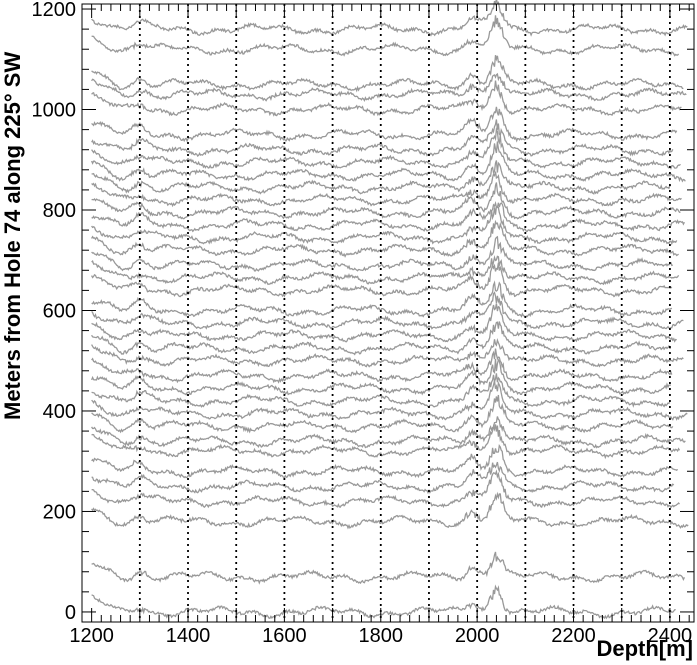 Image resolution: width=697 pixels, height=665 pixels. What do you see at coordinates (381, 636) in the screenshot?
I see `x-tick-label: 1800` at bounding box center [381, 636].